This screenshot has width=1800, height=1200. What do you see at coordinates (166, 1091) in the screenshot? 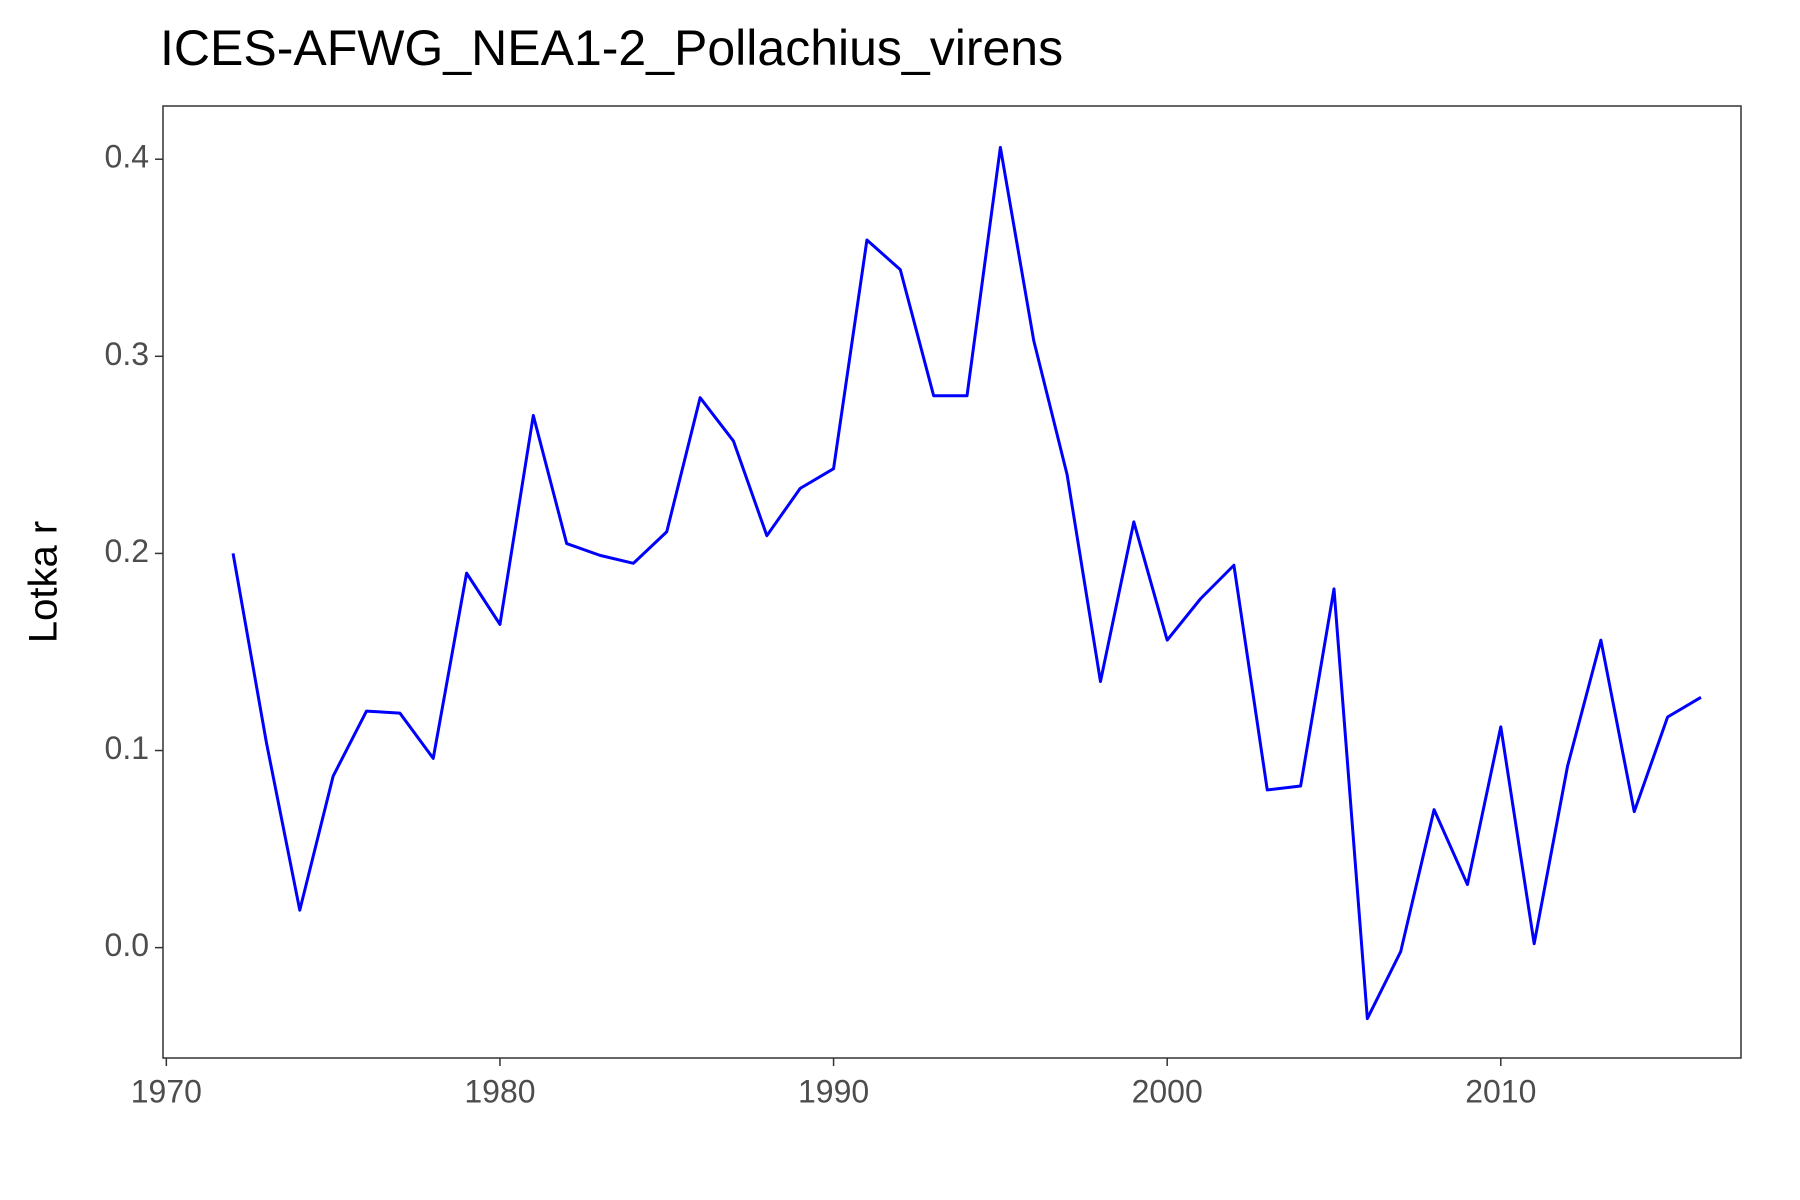
I see `x-tick-label: 1970` at bounding box center [166, 1091].